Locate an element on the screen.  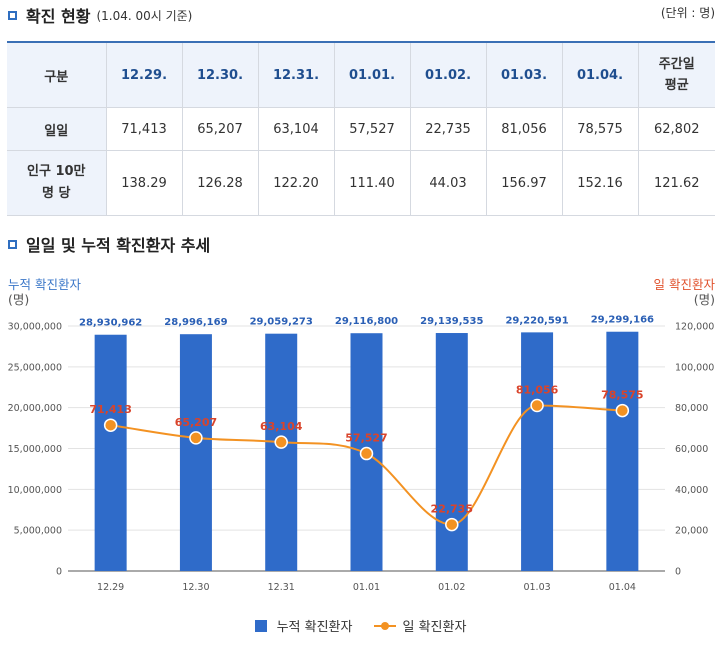
bar-value-label: 28,930,962 is located at coordinates (110, 323).